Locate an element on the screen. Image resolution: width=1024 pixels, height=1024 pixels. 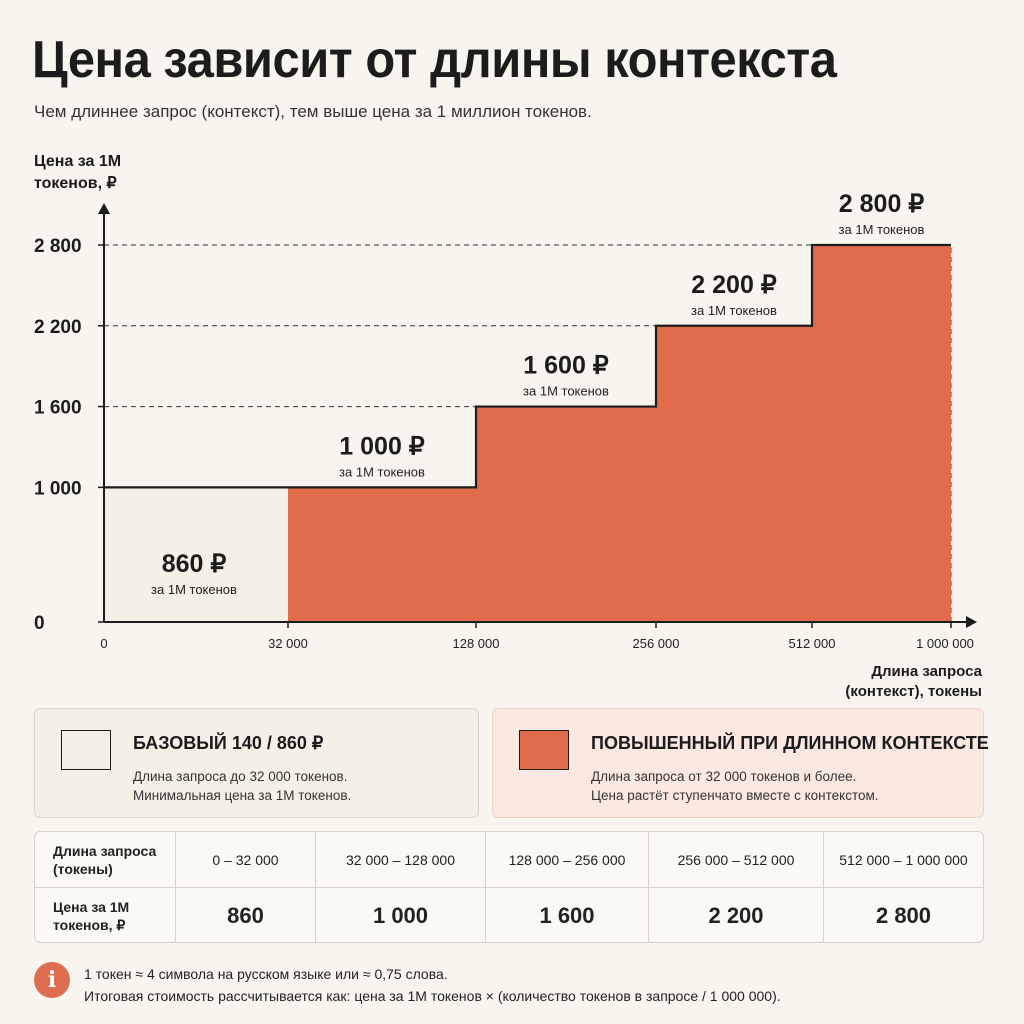
y-tick-label: 0 is located at coordinates (39, 623).